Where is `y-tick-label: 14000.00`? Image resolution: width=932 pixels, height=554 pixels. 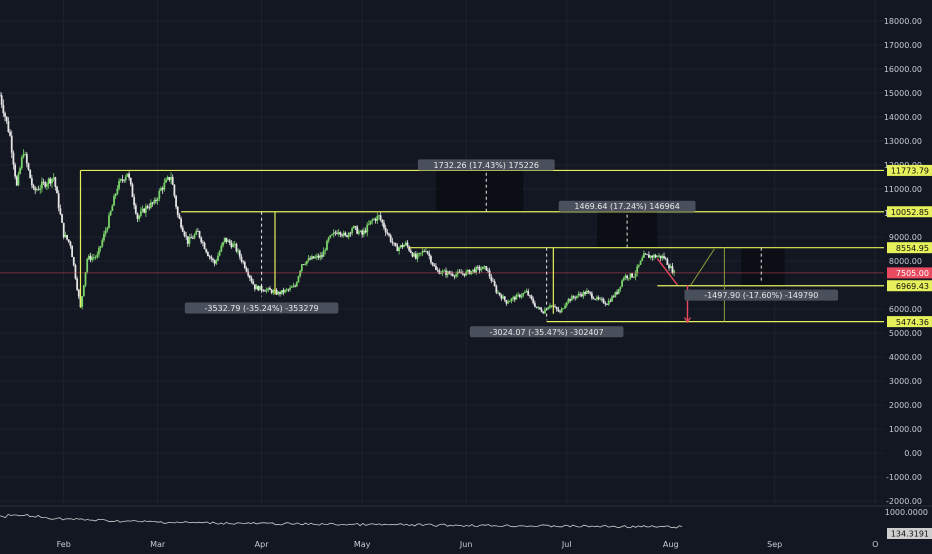
y-tick-label: 14000.00 is located at coordinates (903, 117).